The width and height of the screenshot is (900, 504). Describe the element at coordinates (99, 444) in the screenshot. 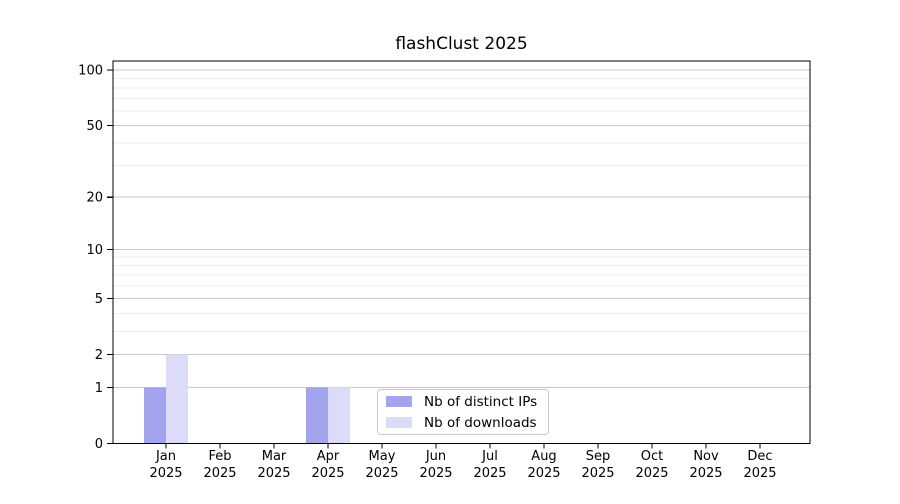

I see `y-tick-label: 0` at that location.